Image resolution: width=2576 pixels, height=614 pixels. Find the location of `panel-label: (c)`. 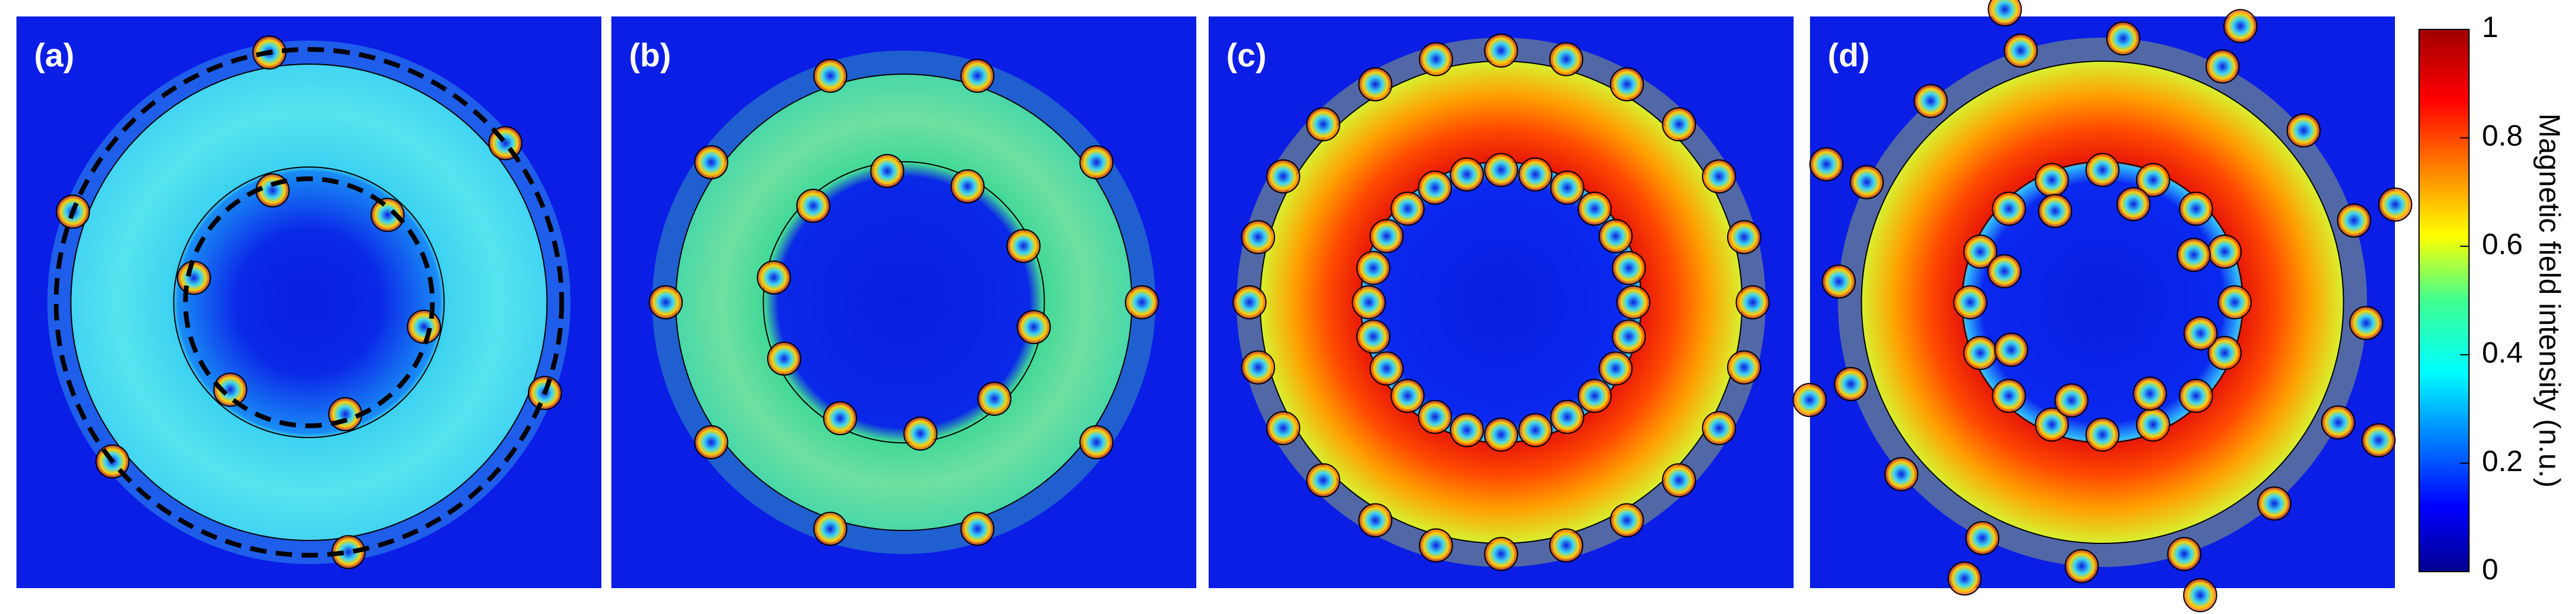

panel-label: (c) is located at coordinates (1246, 55).